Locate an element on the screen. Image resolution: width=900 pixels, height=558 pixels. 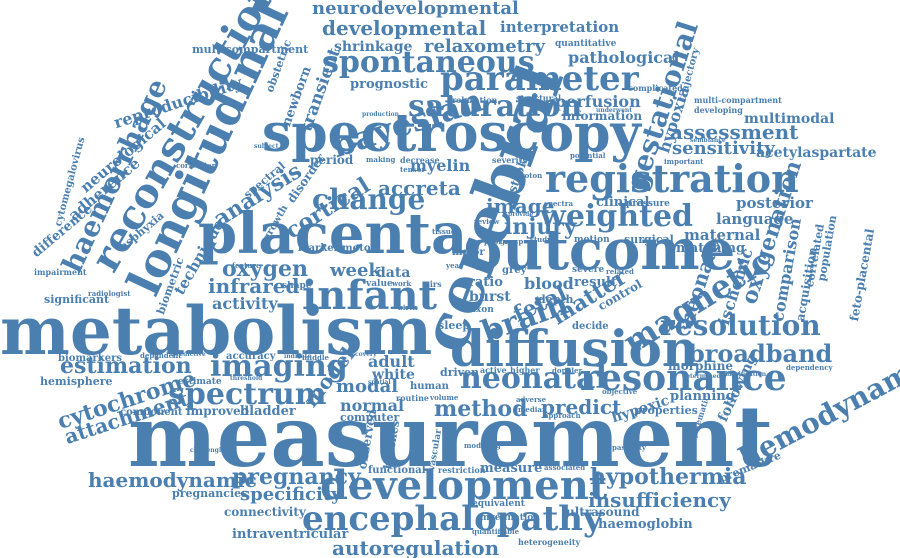
word-myelin: myelin is located at coordinates (440, 165).